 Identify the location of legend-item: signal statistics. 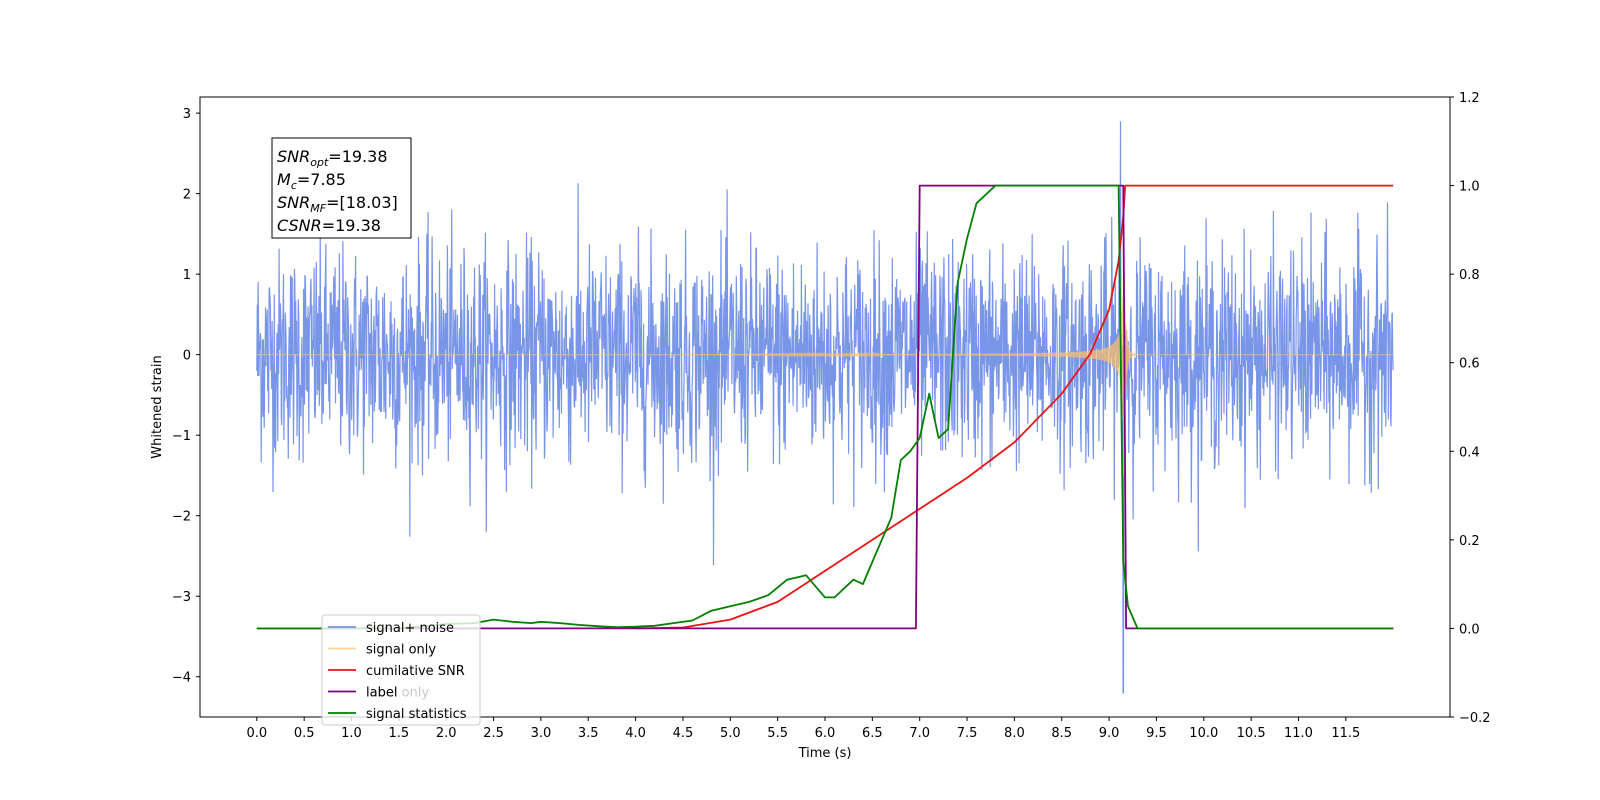
(397, 714).